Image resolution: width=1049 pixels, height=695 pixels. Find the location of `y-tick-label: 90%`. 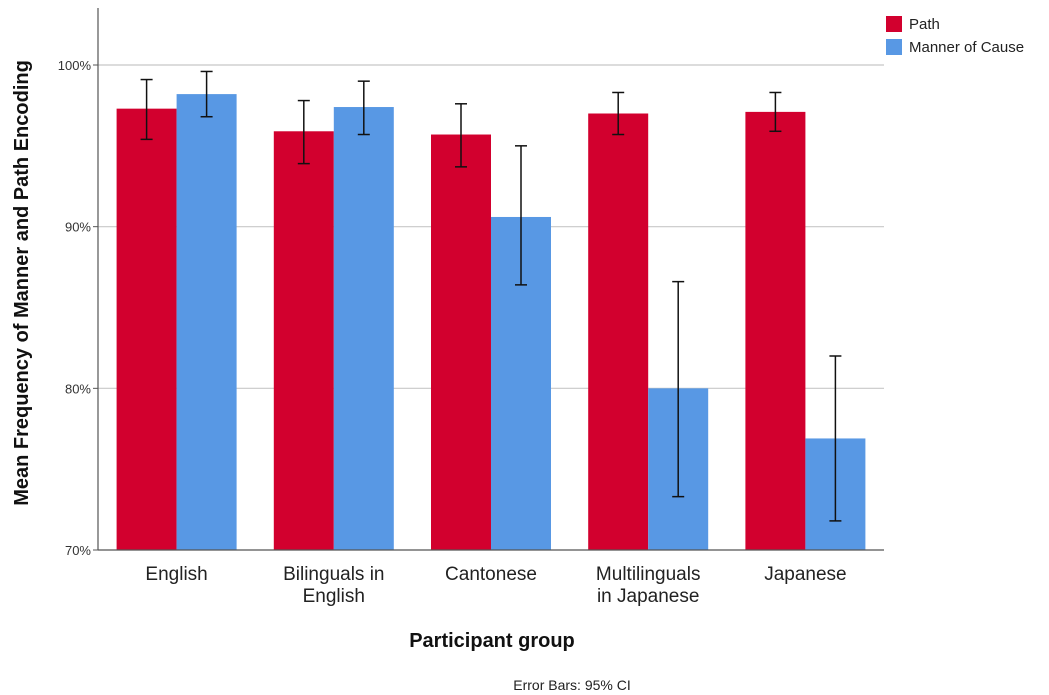

y-tick-label: 90% is located at coordinates (78, 227).